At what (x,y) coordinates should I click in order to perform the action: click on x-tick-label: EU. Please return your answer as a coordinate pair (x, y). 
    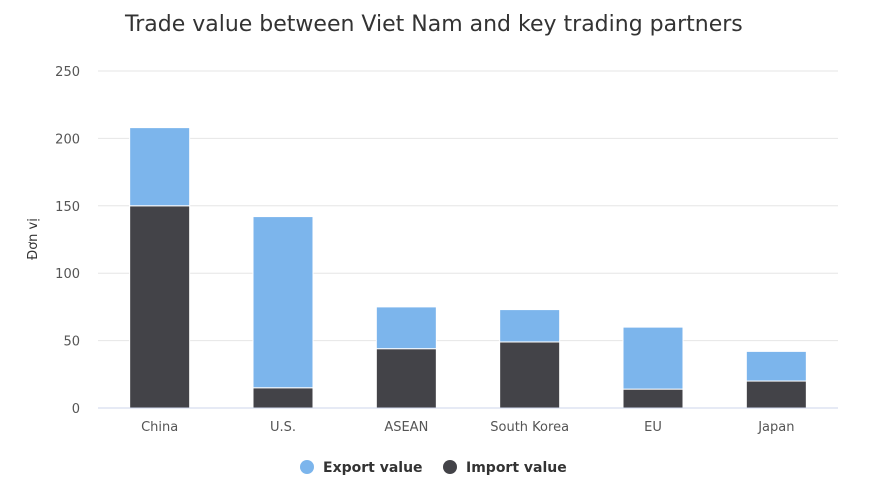
    Looking at the image, I should click on (653, 427).